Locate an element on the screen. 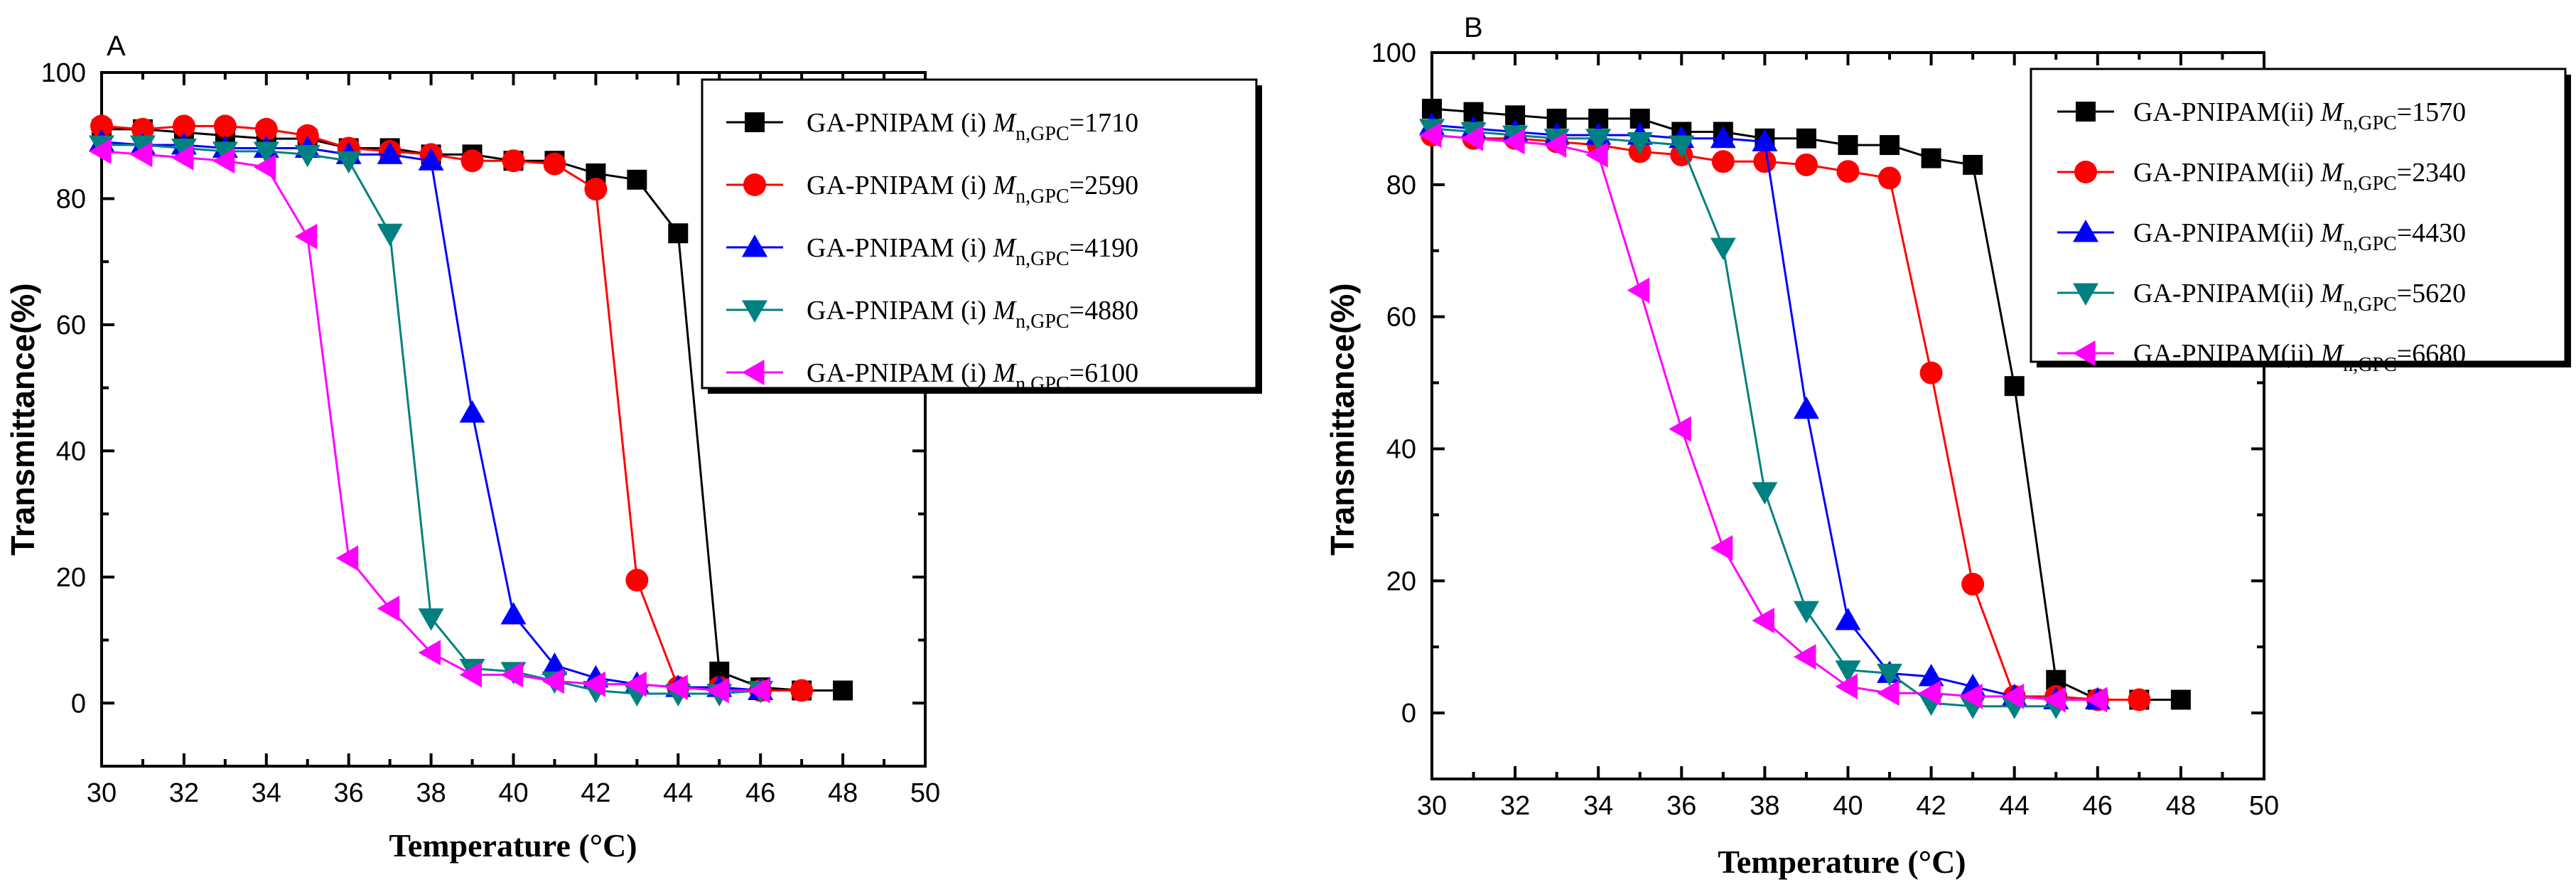 This screenshot has width=2576, height=887. y-tick-label: 100 is located at coordinates (64, 73).